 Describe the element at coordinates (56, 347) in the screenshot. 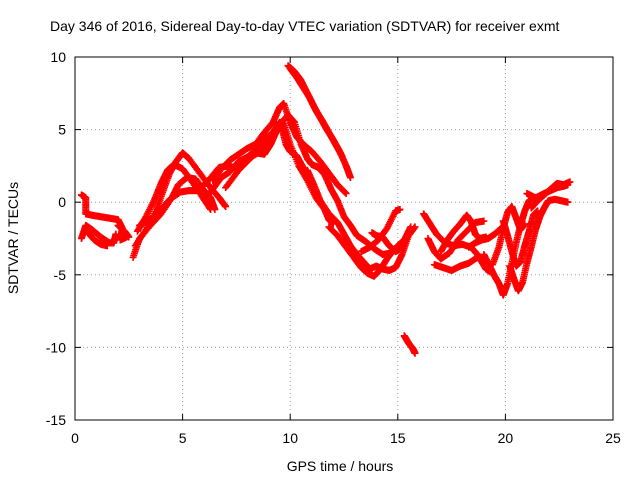

I see `y-tick-label: -10` at that location.